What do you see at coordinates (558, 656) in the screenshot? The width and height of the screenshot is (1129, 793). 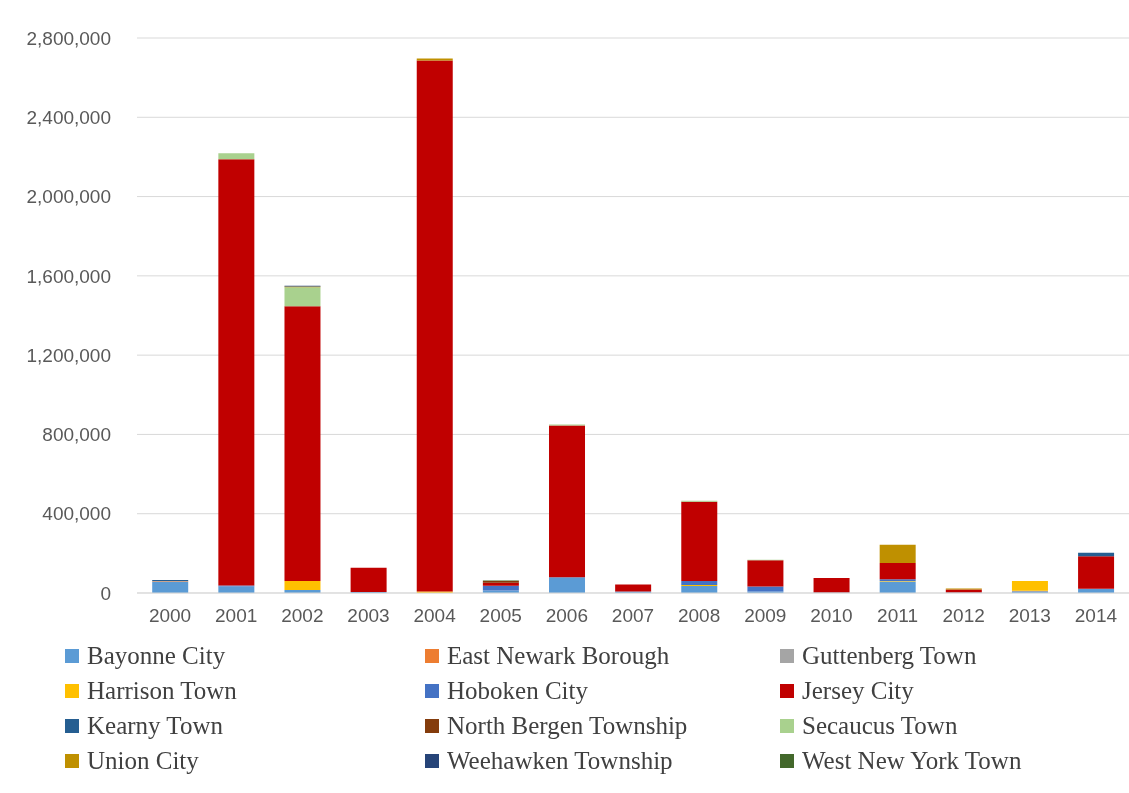 I see `legend-label: East Newark Borough` at bounding box center [558, 656].